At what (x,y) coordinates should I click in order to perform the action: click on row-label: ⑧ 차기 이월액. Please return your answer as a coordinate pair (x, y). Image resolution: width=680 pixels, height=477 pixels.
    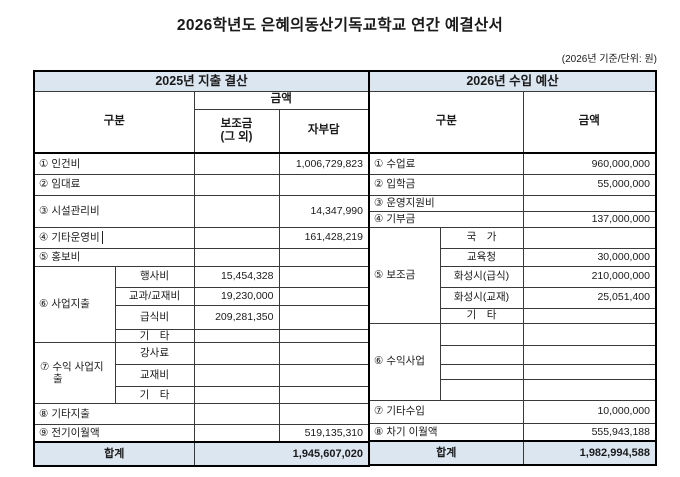
    Looking at the image, I should click on (446, 432).